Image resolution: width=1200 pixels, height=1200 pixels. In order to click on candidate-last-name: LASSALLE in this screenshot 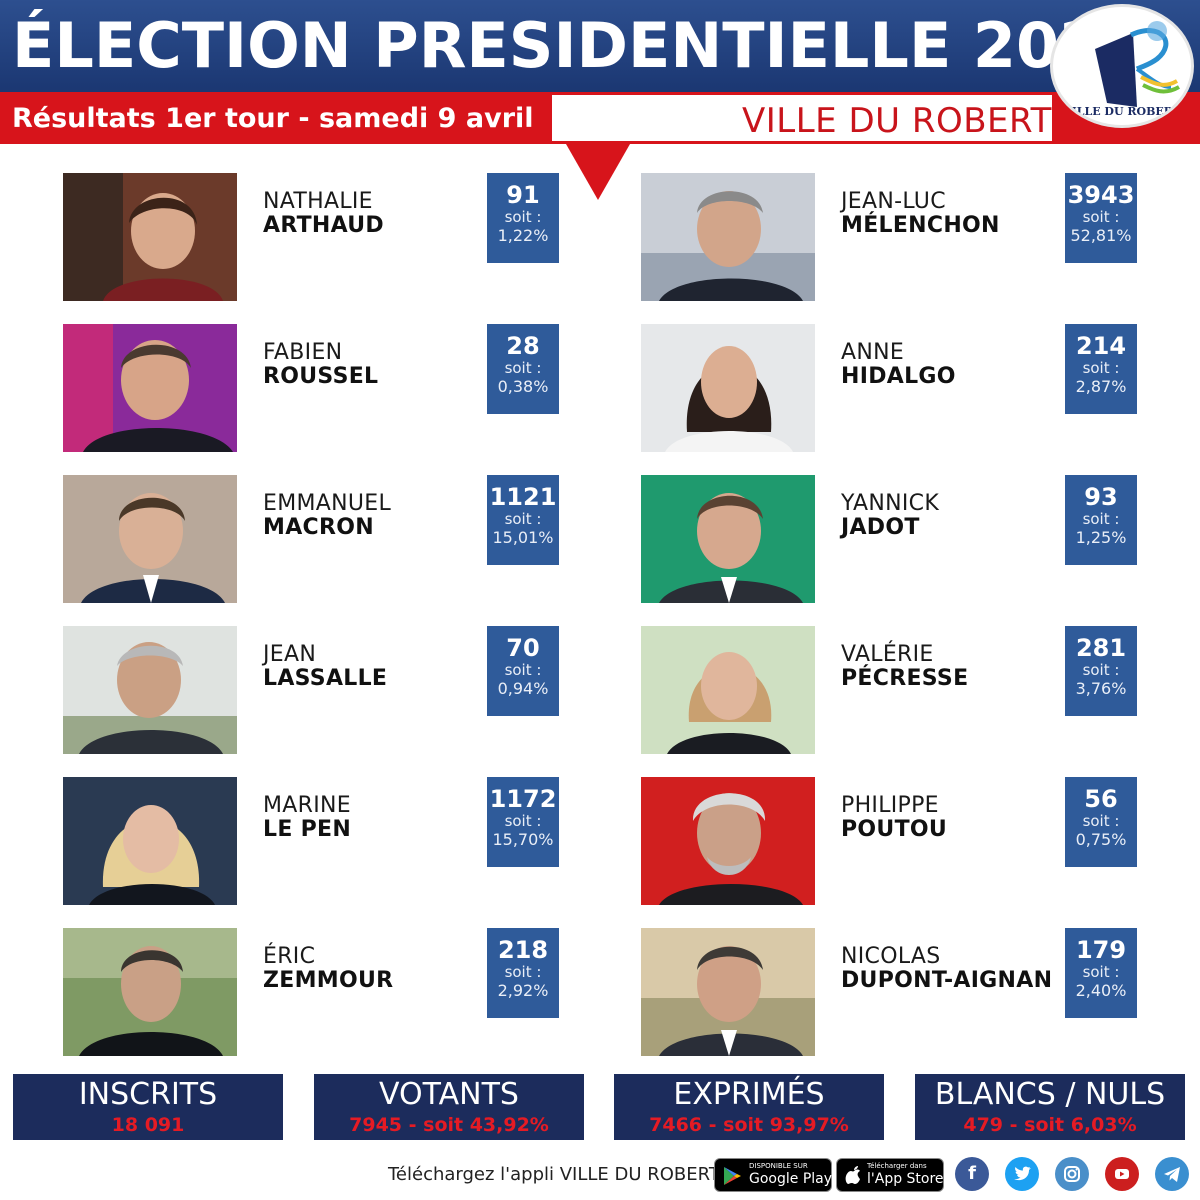, I will do `click(325, 678)`.